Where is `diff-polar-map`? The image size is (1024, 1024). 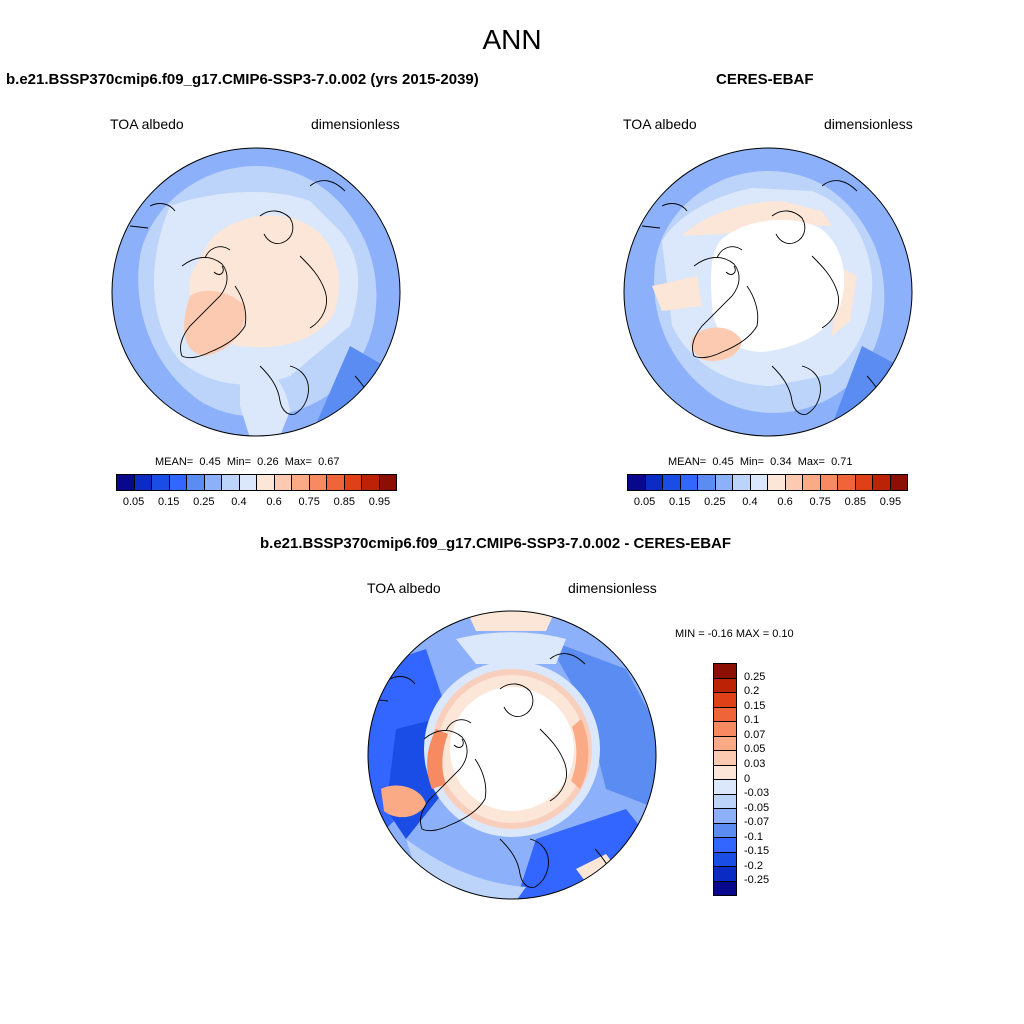 diff-polar-map is located at coordinates (512, 755).